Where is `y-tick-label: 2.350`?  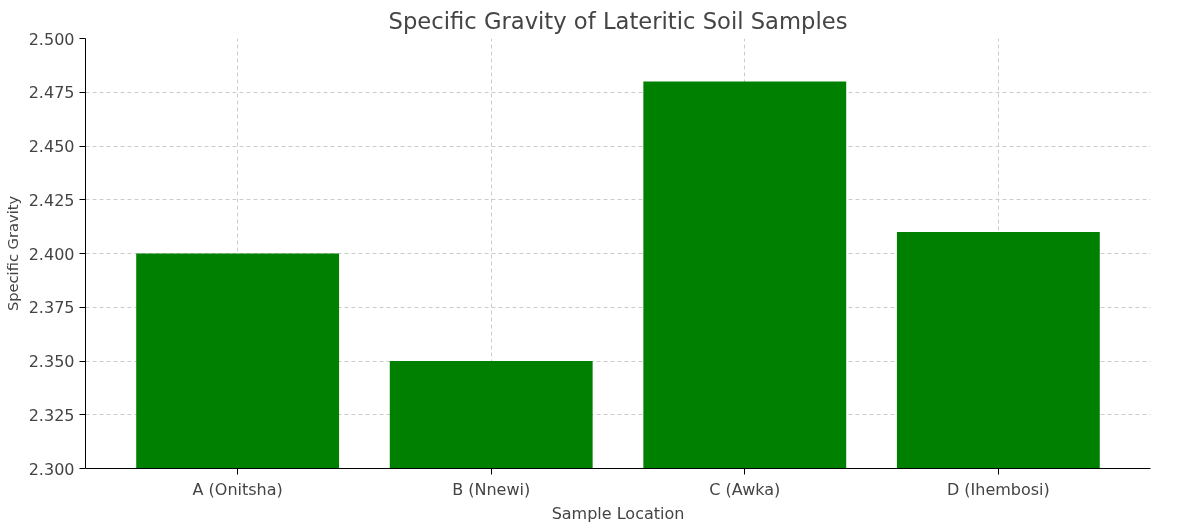 y-tick-label: 2.350 is located at coordinates (51, 361).